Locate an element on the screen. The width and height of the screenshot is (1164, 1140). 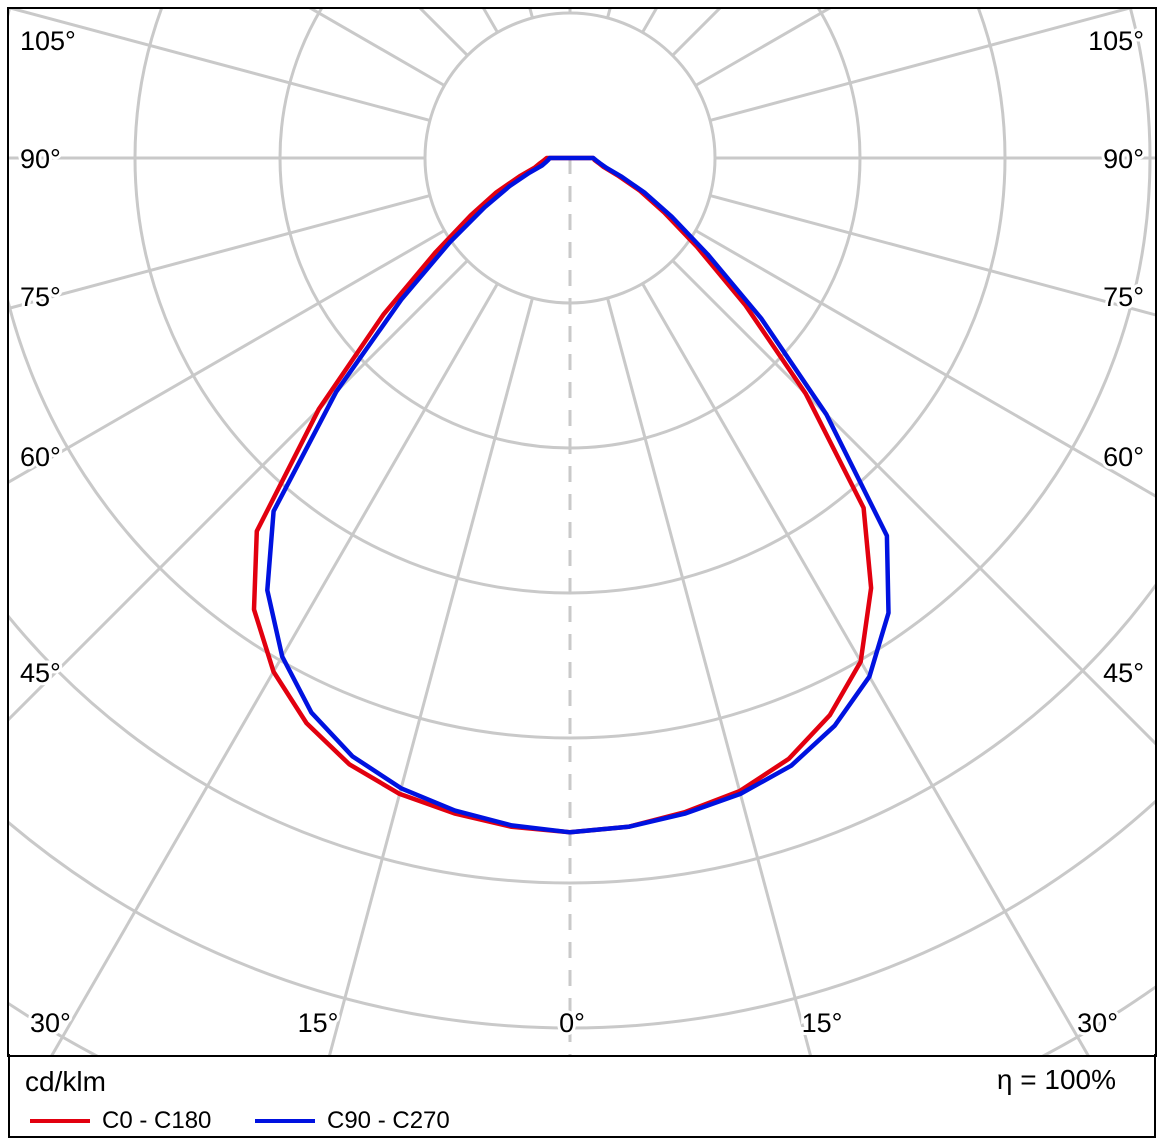
legend-item-c0-c180: C0 - C180 is located at coordinates (120, 1121).